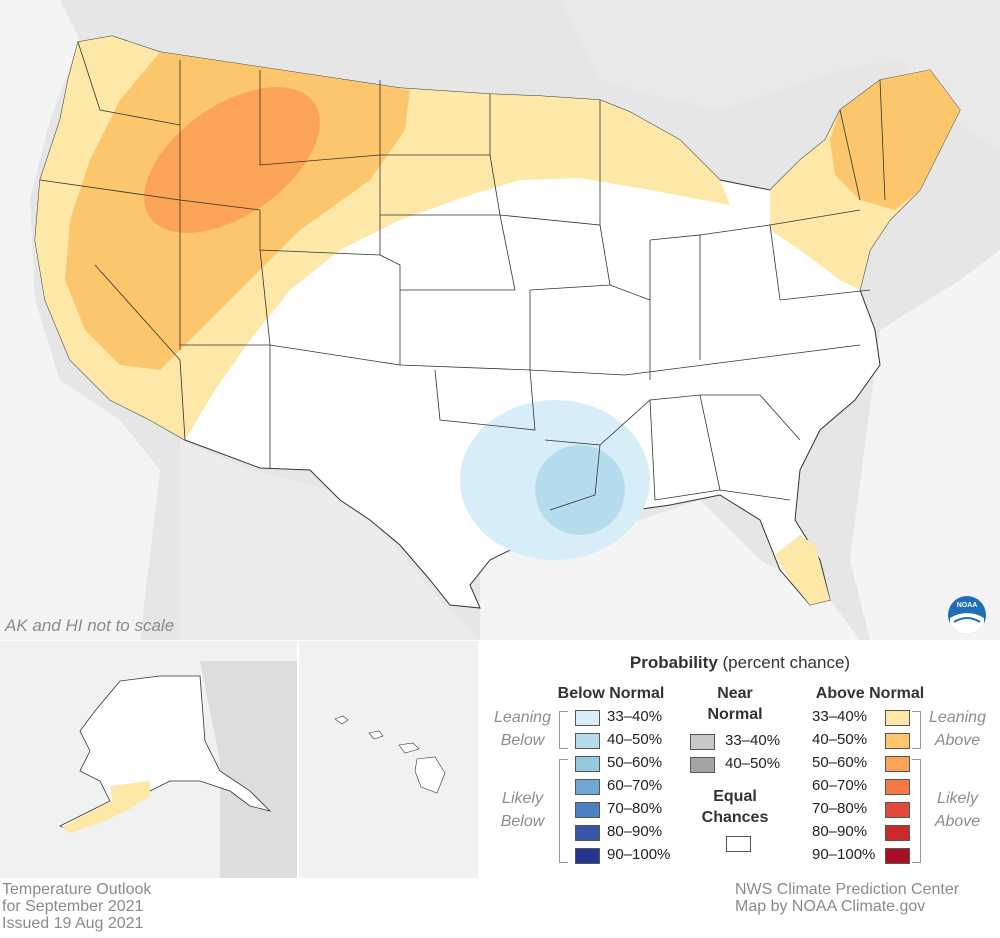 The width and height of the screenshot is (1000, 938). What do you see at coordinates (738, 844) in the screenshot?
I see `equal-chances-swatch` at bounding box center [738, 844].